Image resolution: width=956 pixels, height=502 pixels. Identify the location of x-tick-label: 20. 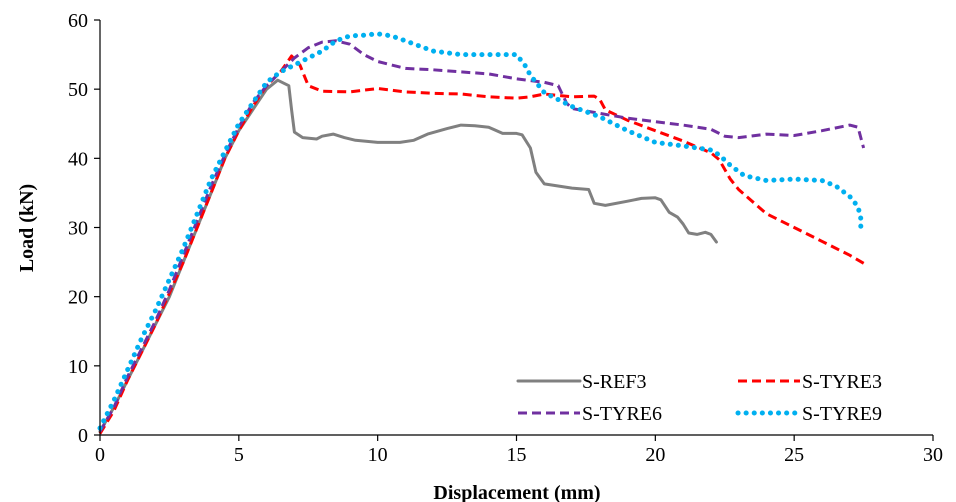
(655, 455).